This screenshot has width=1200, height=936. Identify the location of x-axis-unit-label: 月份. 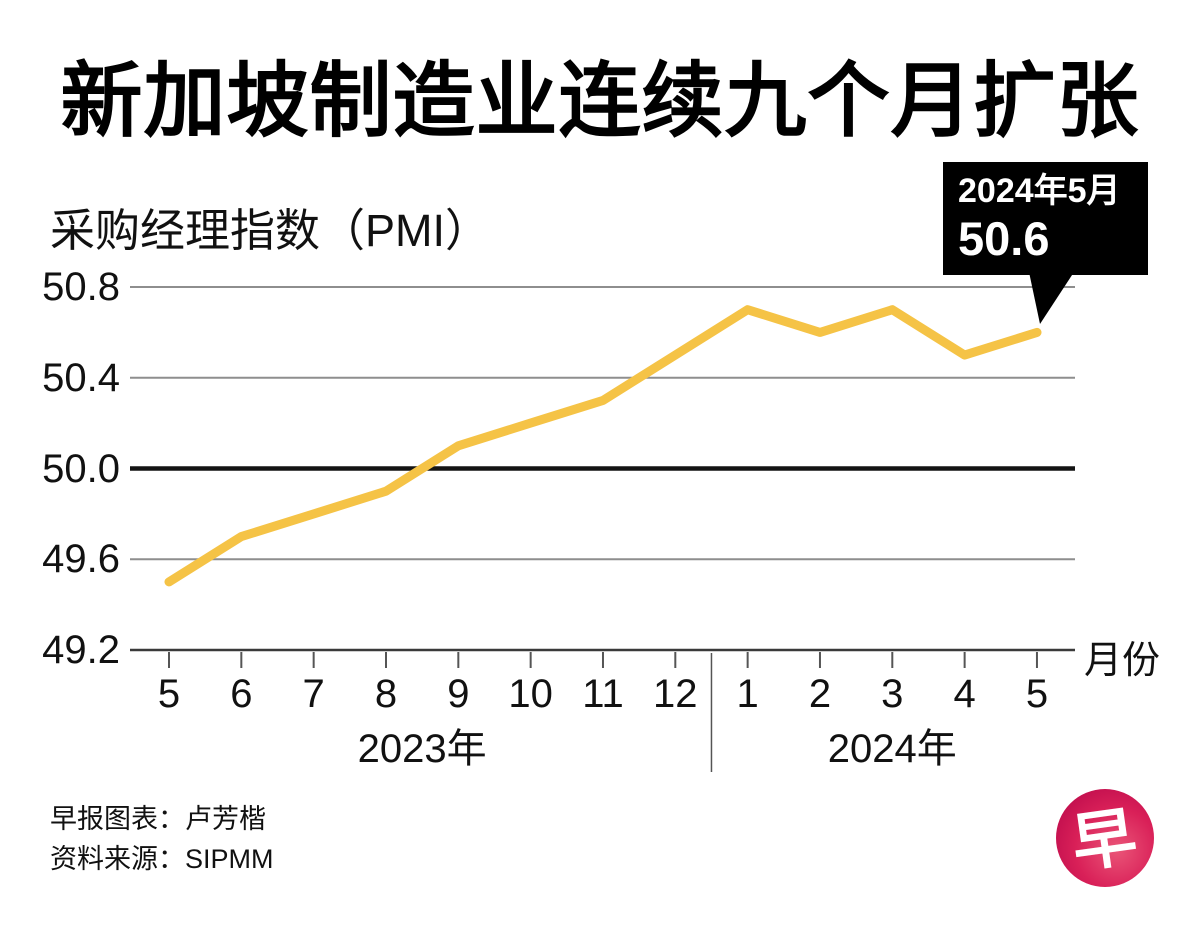
(1122, 661).